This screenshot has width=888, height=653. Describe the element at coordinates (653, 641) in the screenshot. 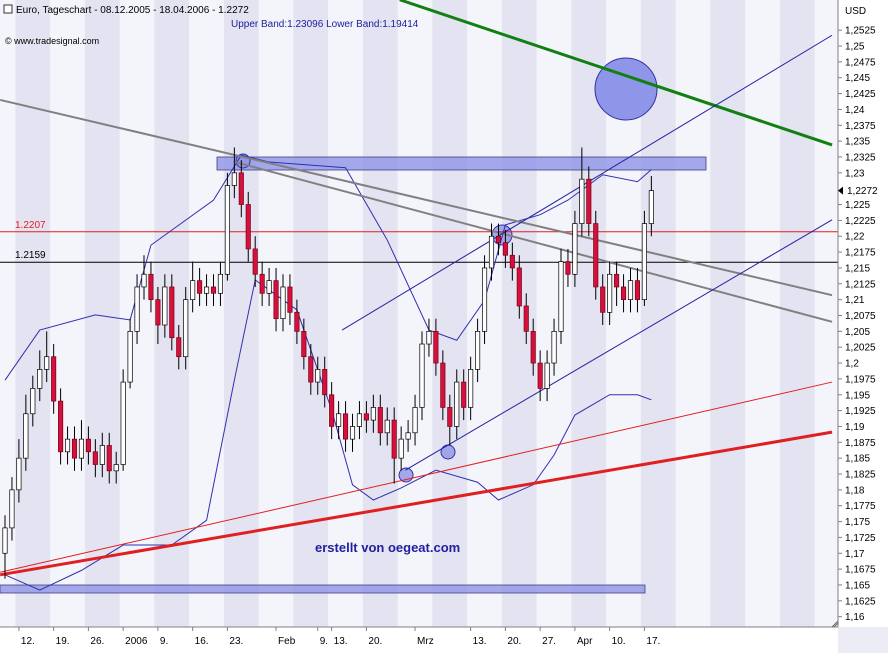

I see `x-tick-label: 17.` at that location.